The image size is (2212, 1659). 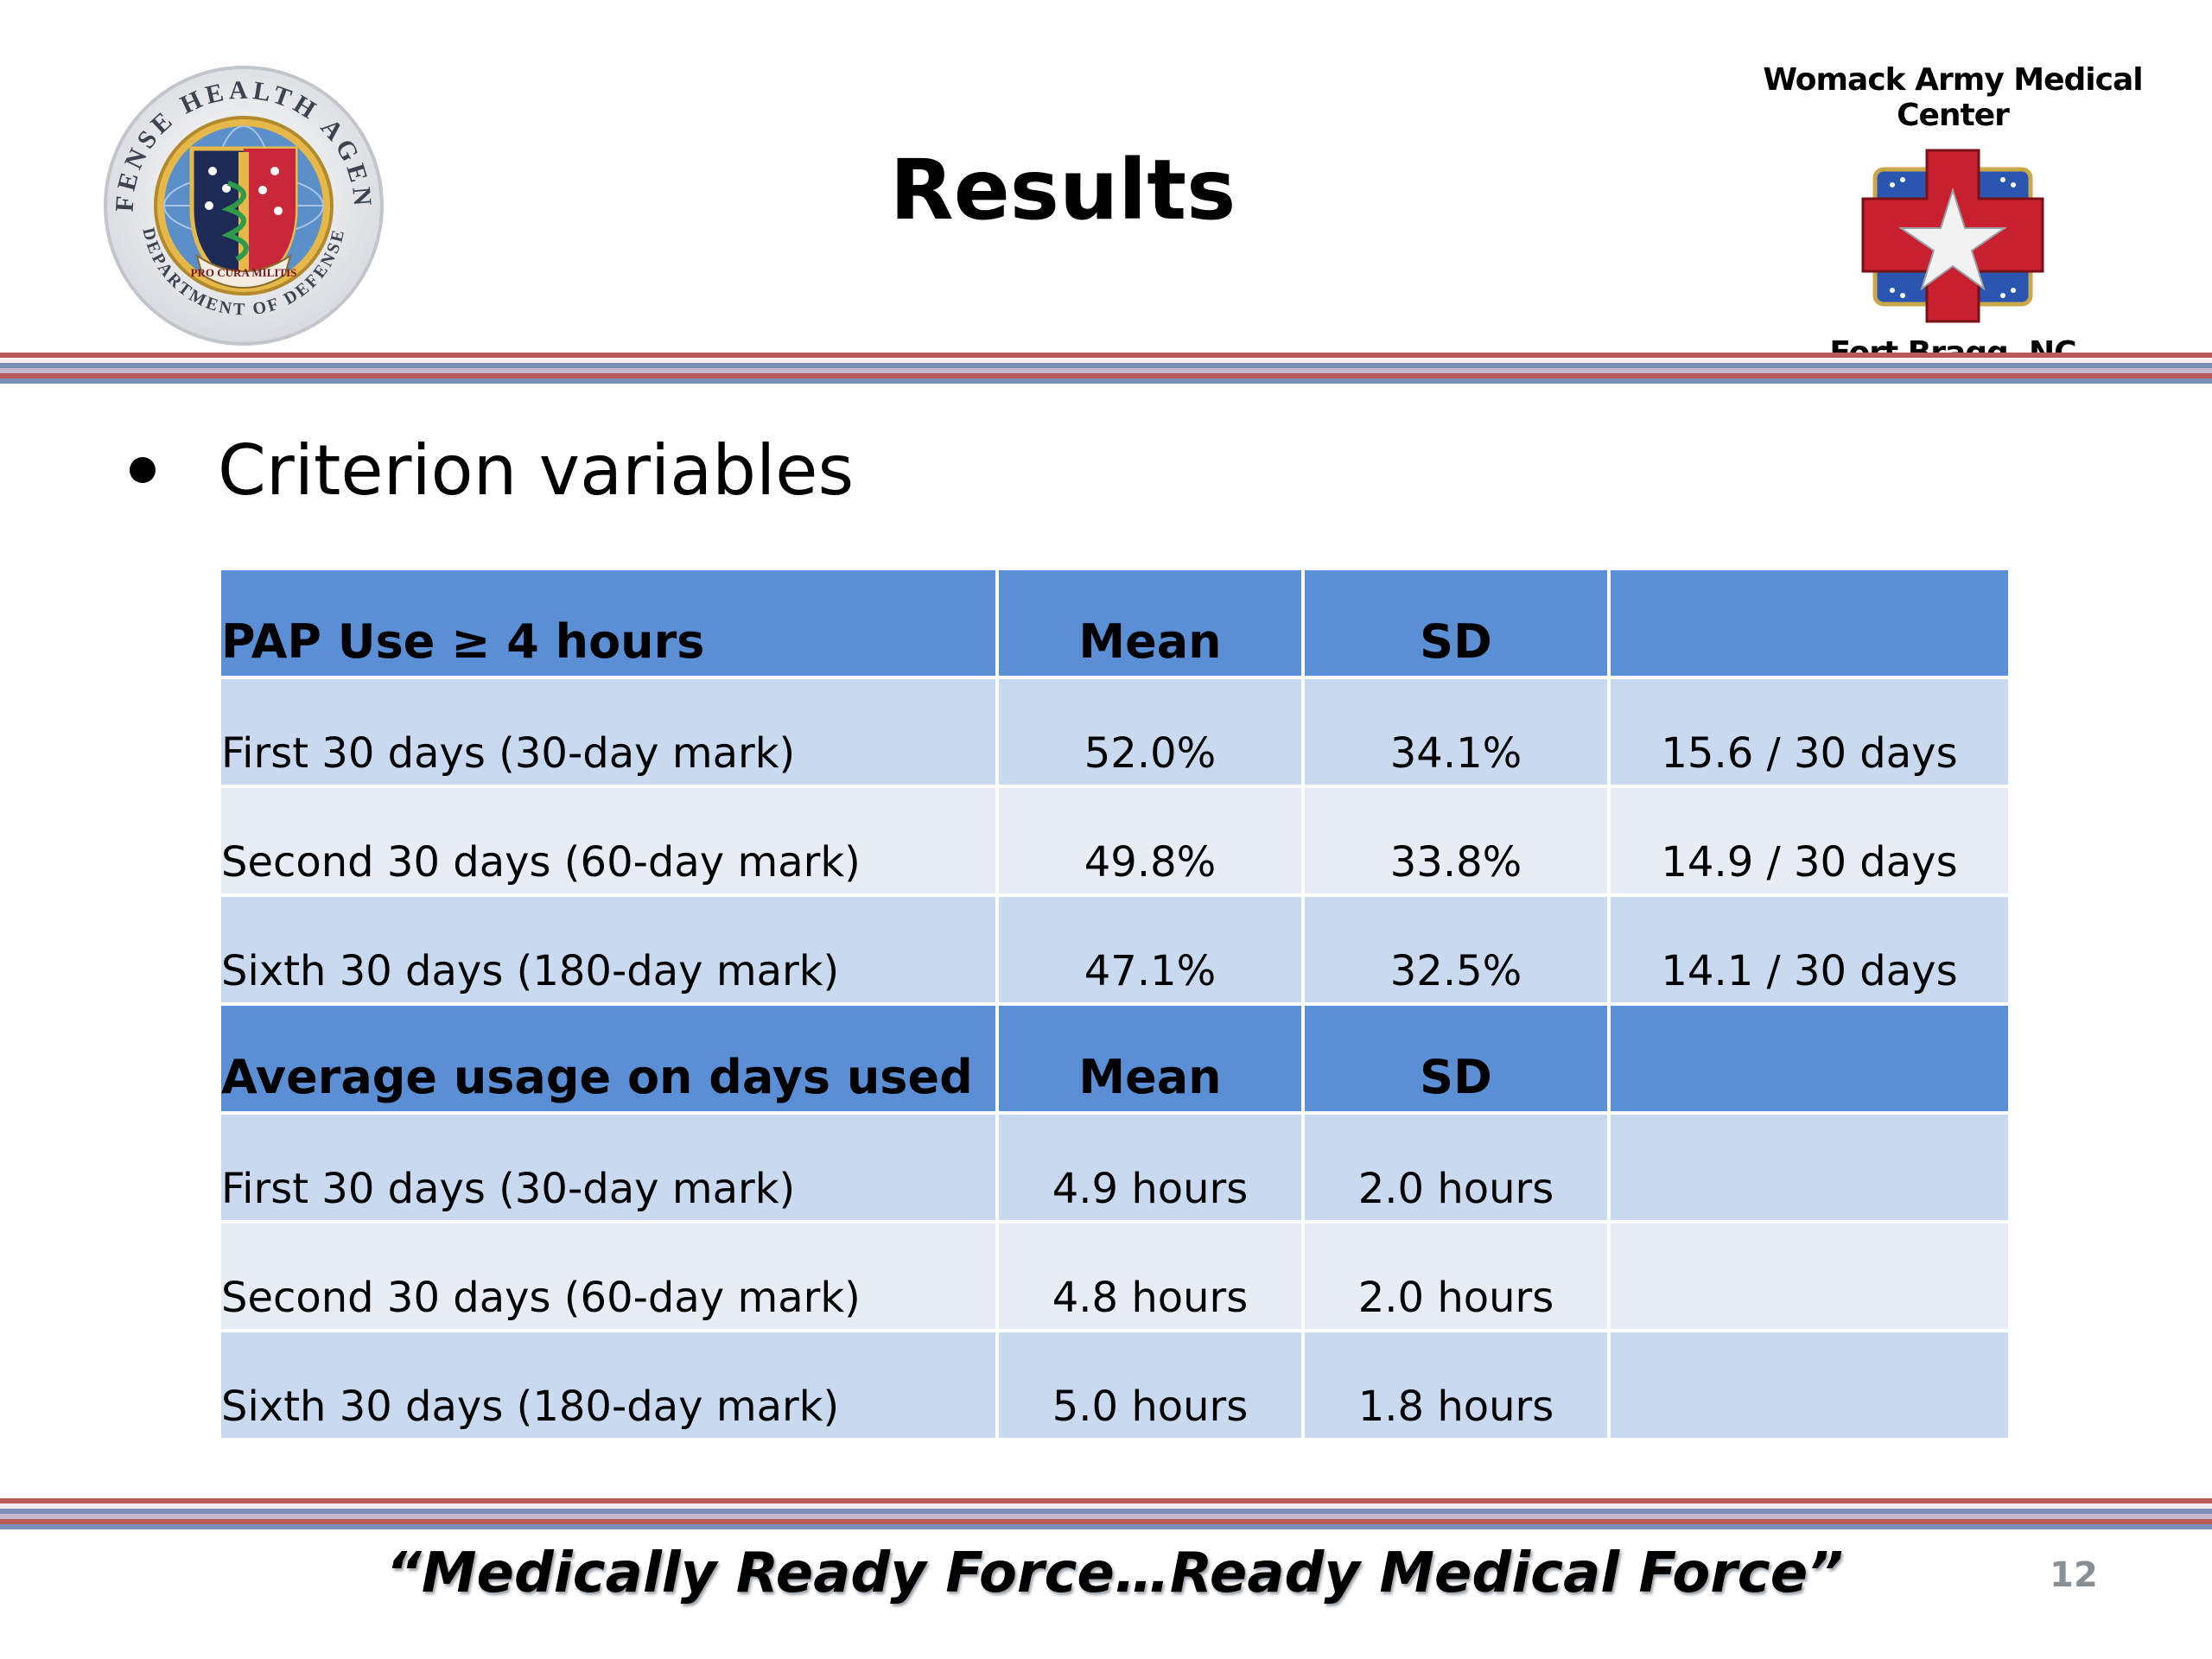 What do you see at coordinates (610, 1059) in the screenshot?
I see `table-header-cell: Average usage on days used` at bounding box center [610, 1059].